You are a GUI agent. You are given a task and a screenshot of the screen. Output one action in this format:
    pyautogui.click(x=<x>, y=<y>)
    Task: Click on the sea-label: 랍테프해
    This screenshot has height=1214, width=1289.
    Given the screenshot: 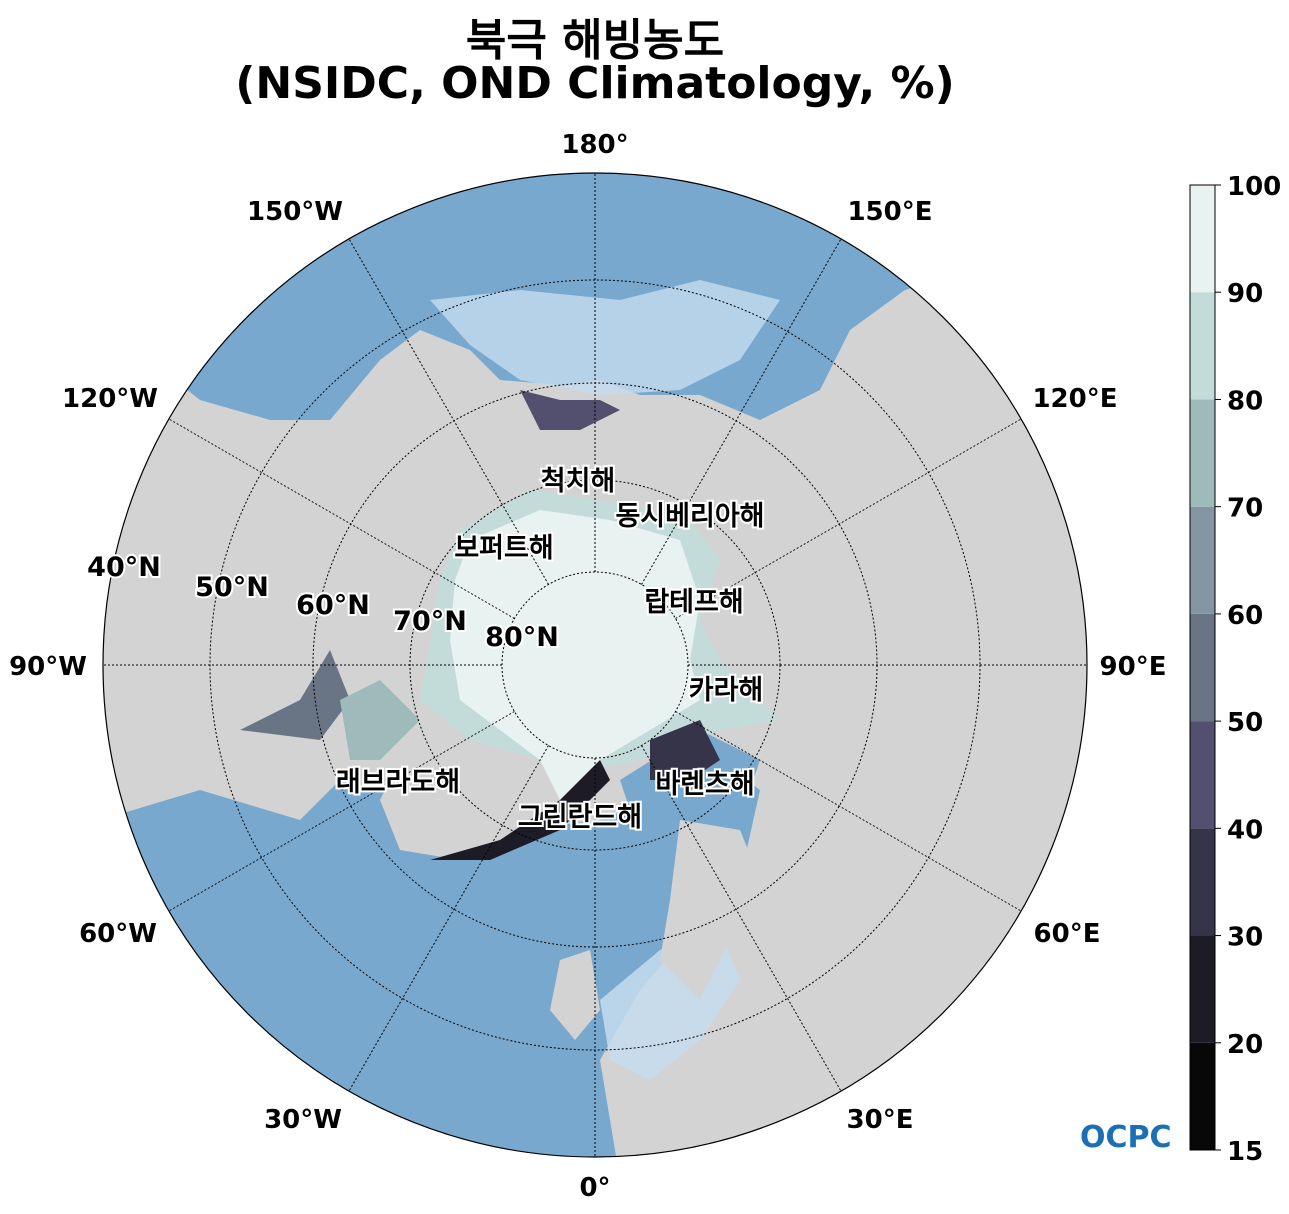 What is the action you would take?
    pyautogui.click(x=693, y=602)
    